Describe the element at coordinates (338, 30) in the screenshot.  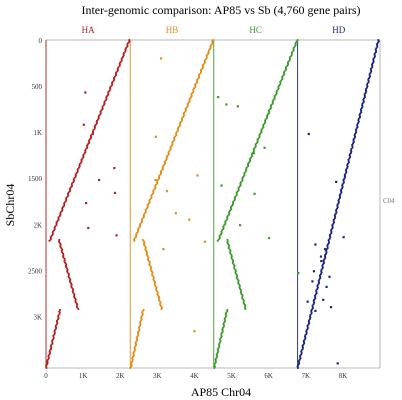
I see `subgenome-label: HD` at that location.